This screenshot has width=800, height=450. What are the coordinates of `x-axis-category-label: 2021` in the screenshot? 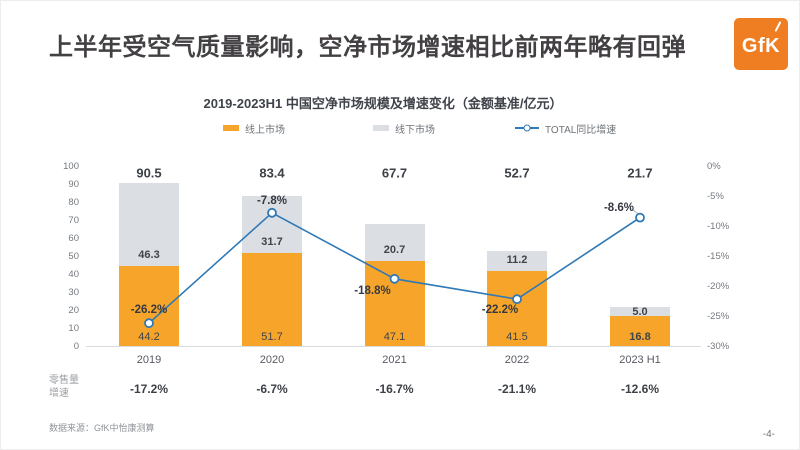 It's located at (394, 360).